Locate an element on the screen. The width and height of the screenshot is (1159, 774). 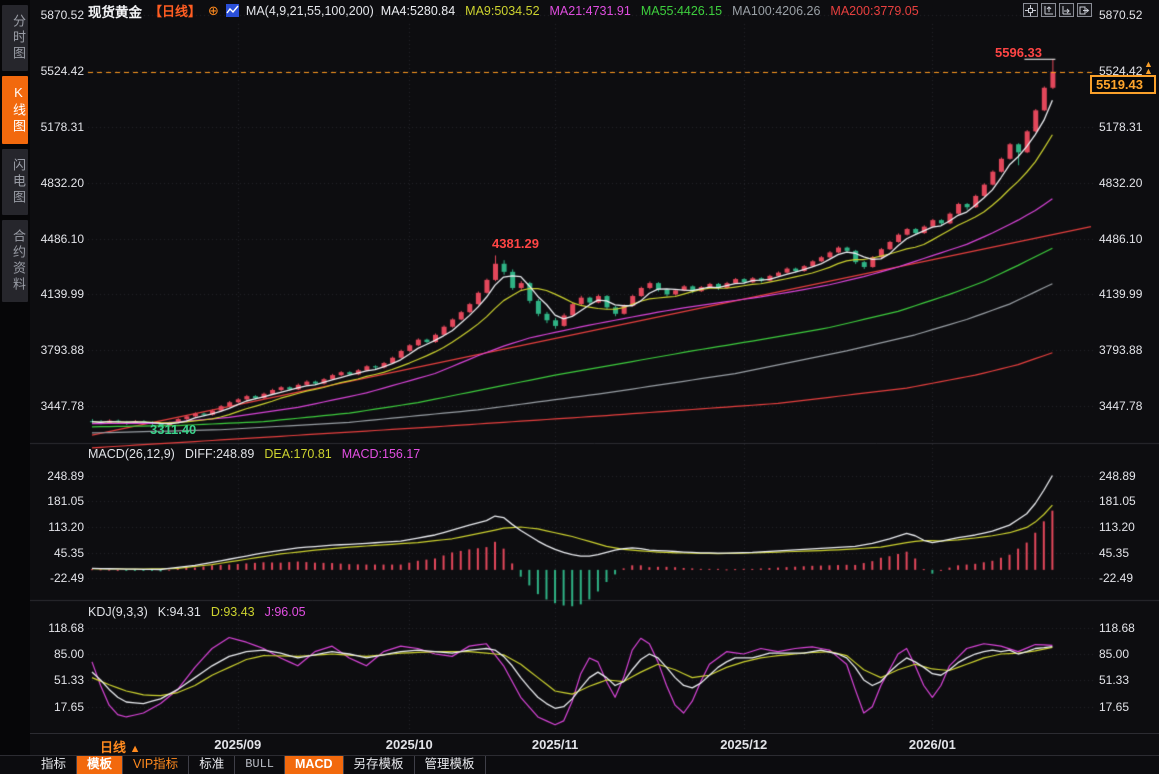
axis-label-left: 3447.78 is located at coordinates (62, 406).